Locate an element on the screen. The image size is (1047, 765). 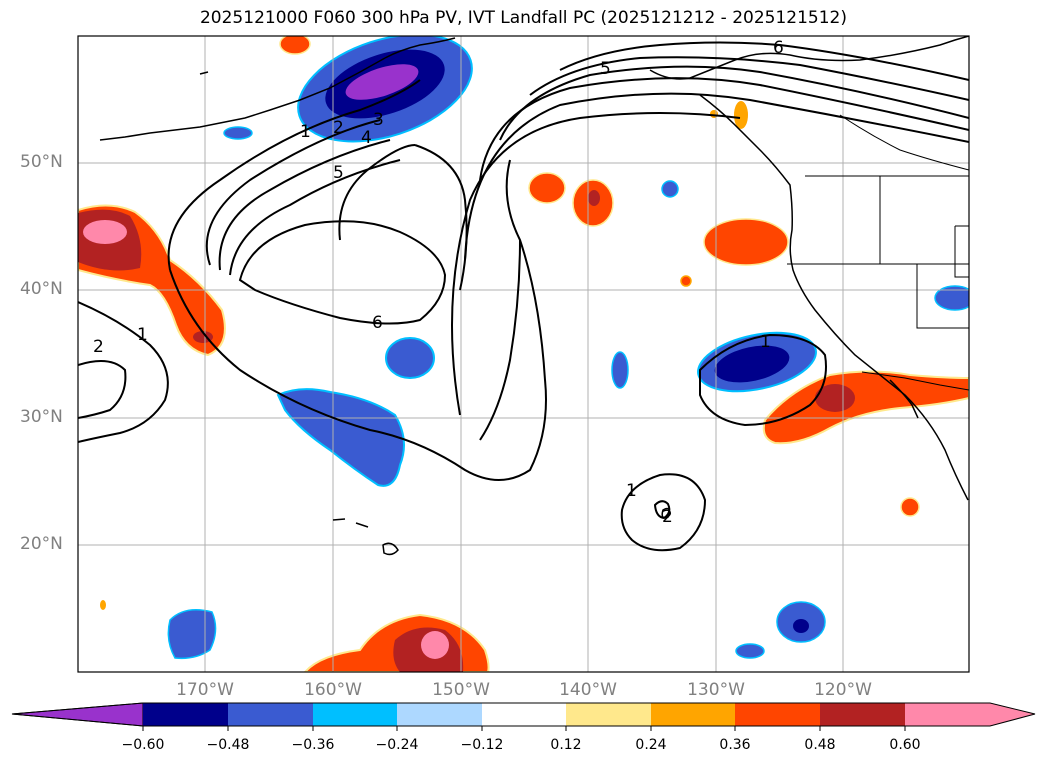
pos-anomaly-socal is located at coordinates (865, 407).